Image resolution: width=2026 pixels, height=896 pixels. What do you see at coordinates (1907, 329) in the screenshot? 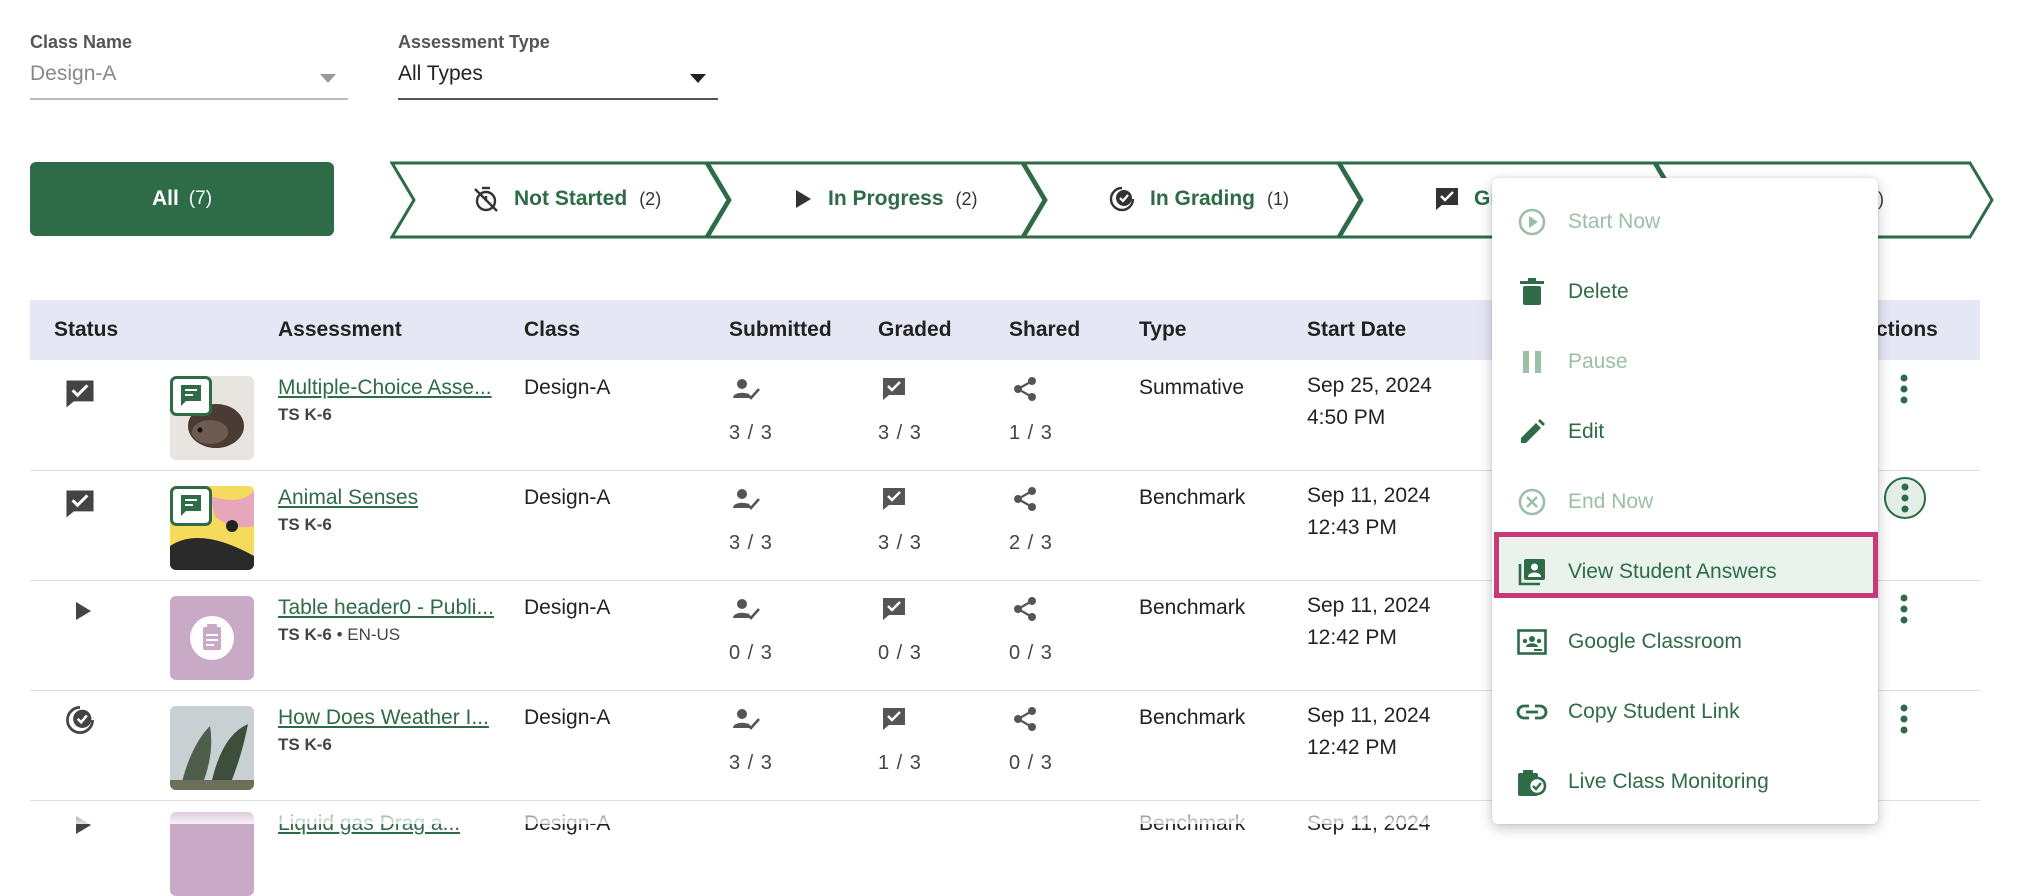
I see `column-actions: ctions` at bounding box center [1907, 329].